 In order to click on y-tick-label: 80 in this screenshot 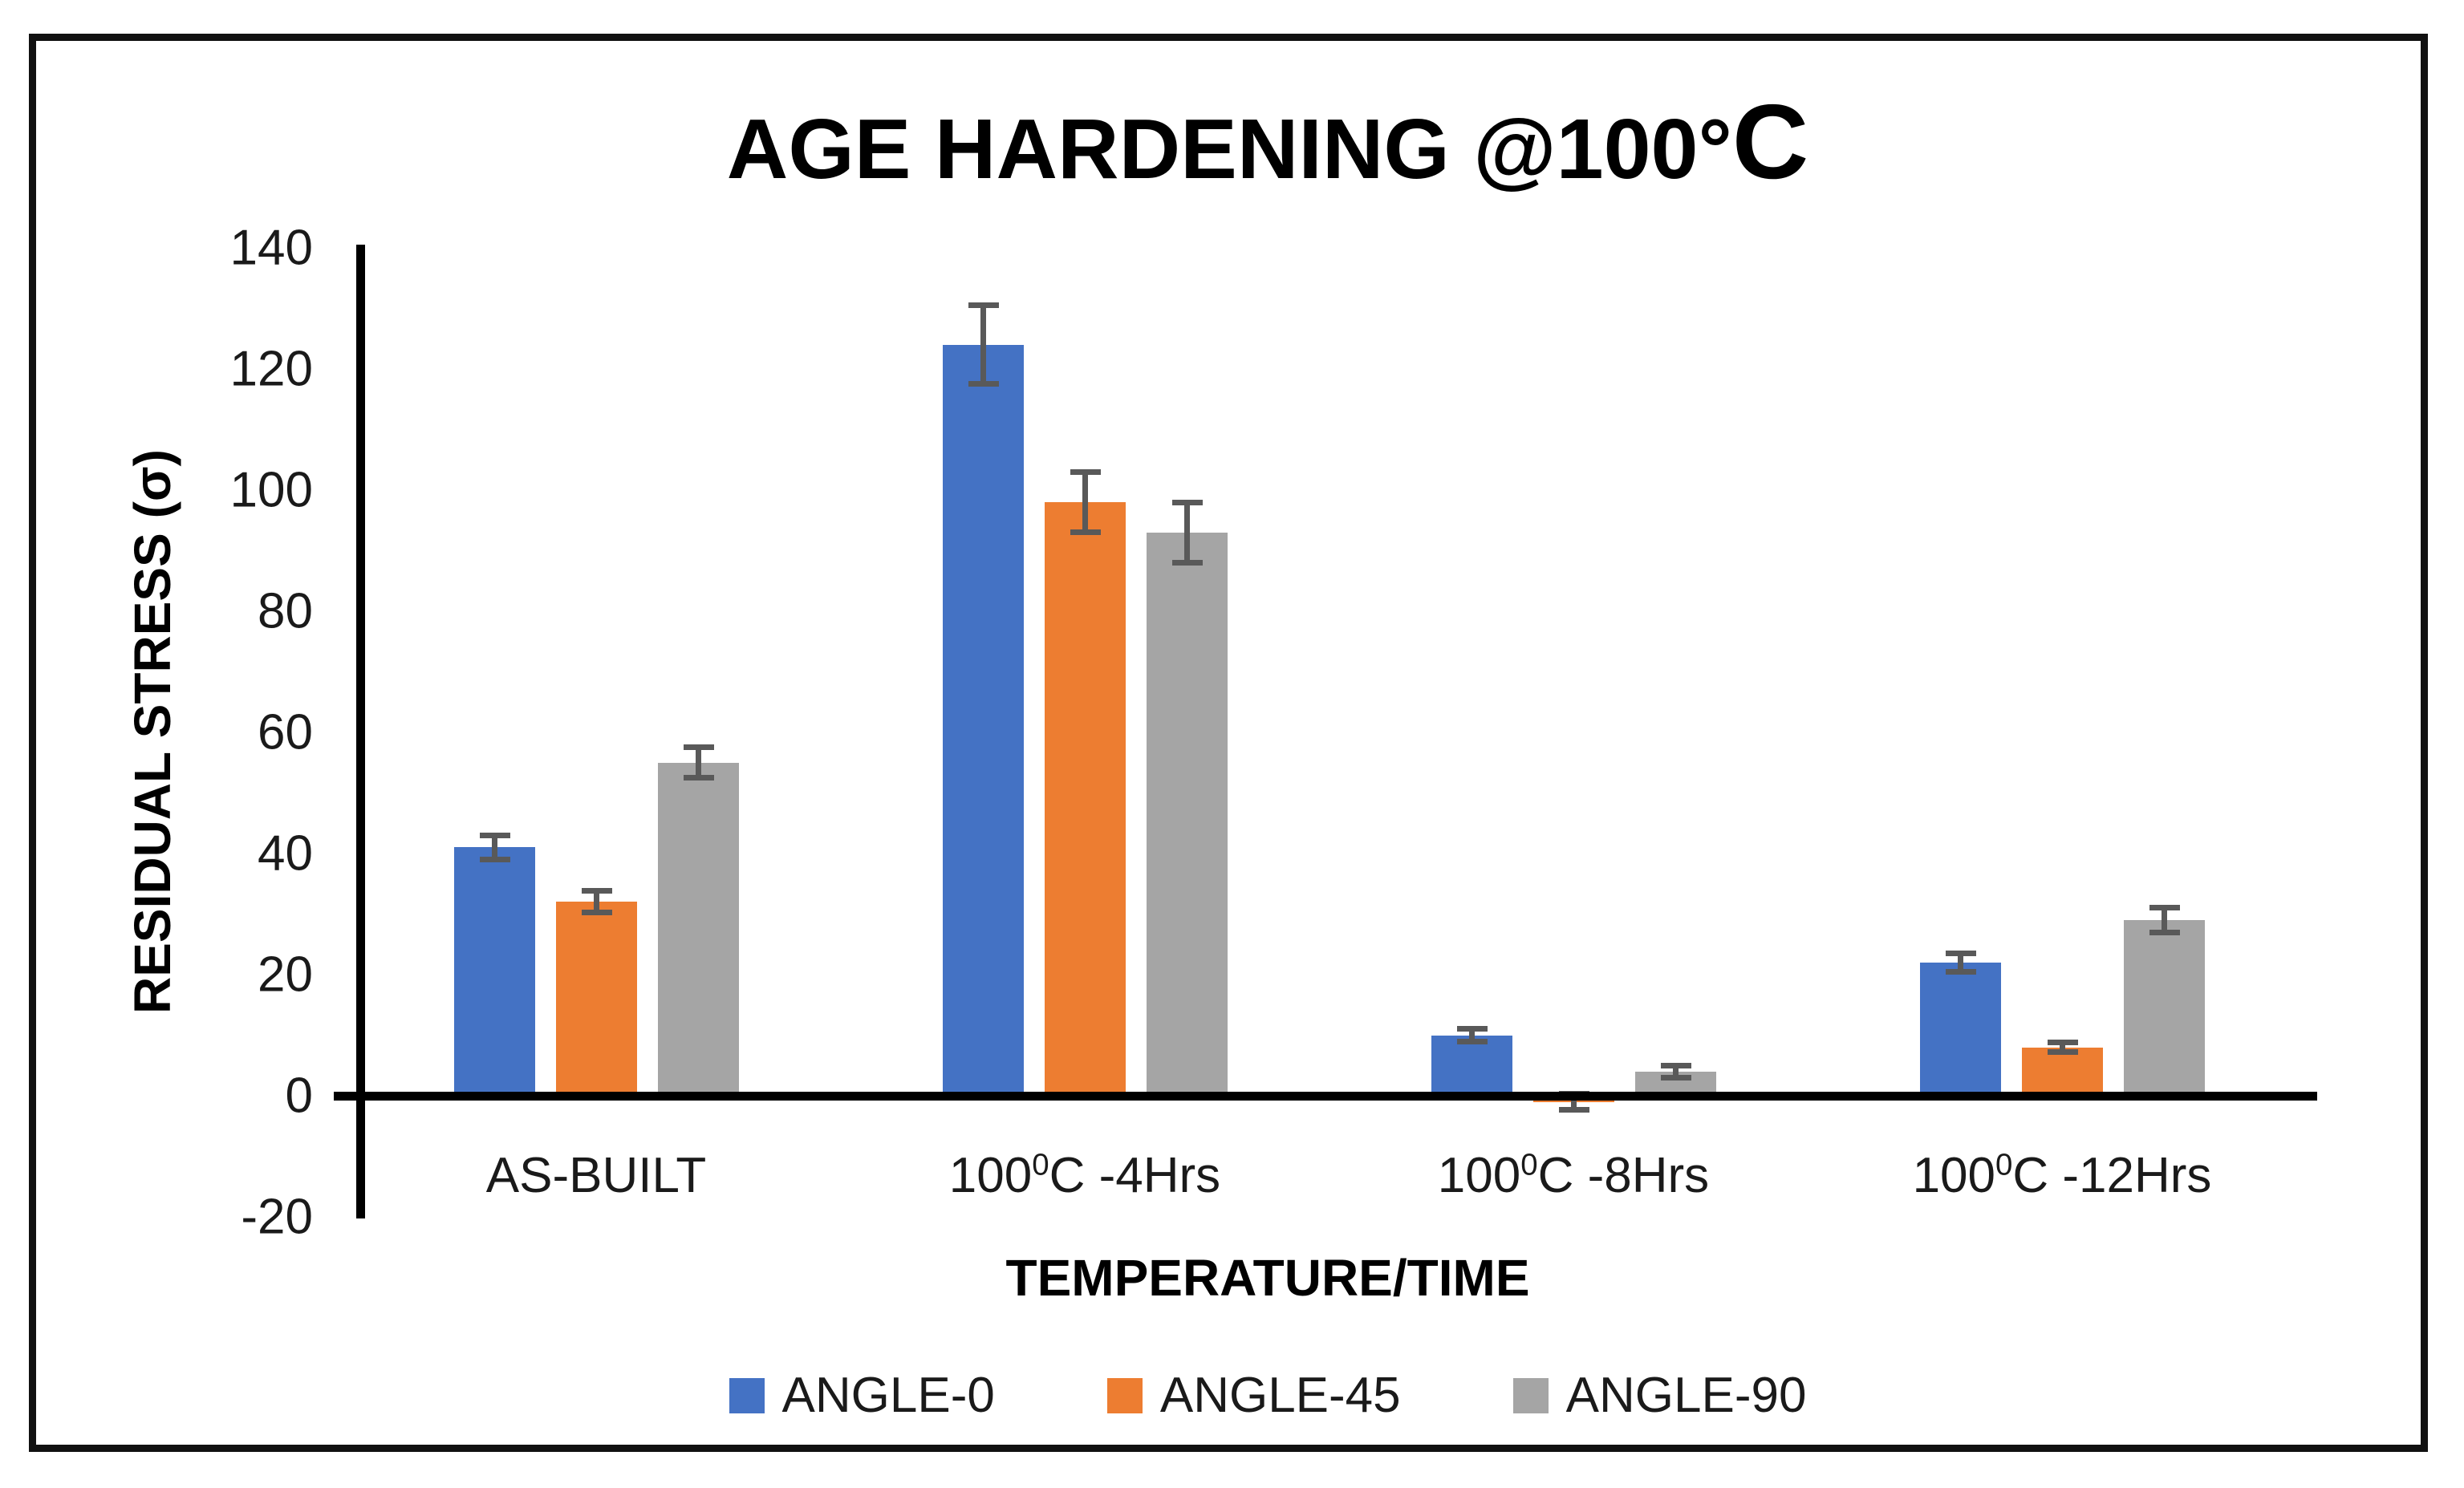, I will do `click(285, 611)`.